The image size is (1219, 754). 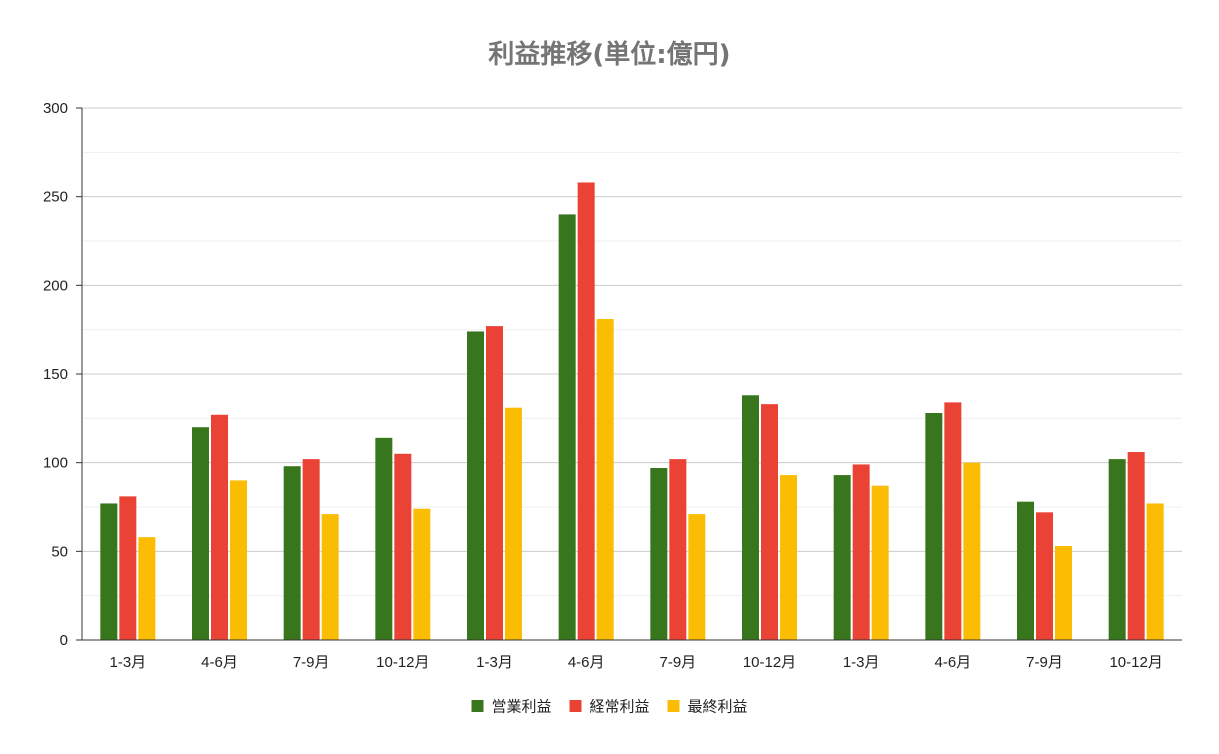 What do you see at coordinates (620, 707) in the screenshot?
I see `legend-label: 経常利益` at bounding box center [620, 707].